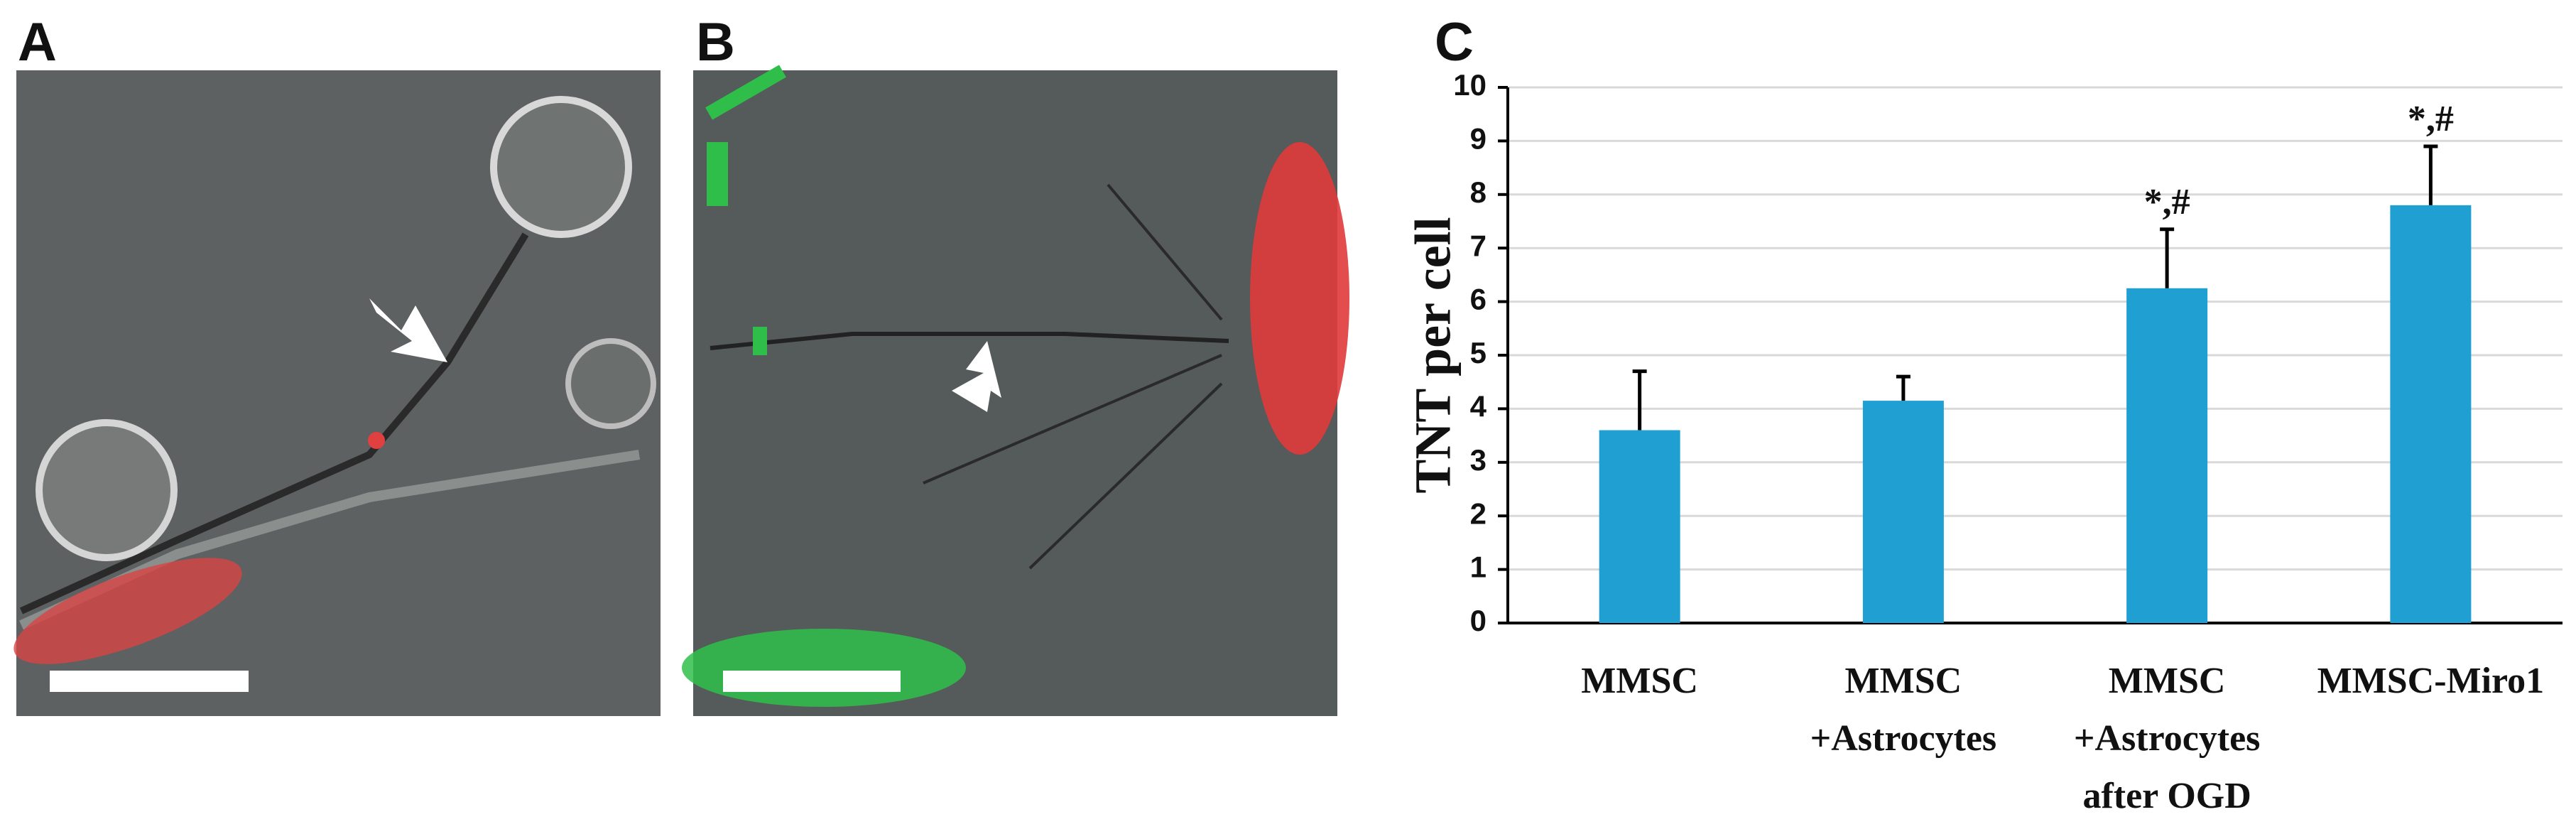 The width and height of the screenshot is (2576, 834). What do you see at coordinates (1478, 567) in the screenshot?
I see `y-tick-label: 1` at bounding box center [1478, 567].